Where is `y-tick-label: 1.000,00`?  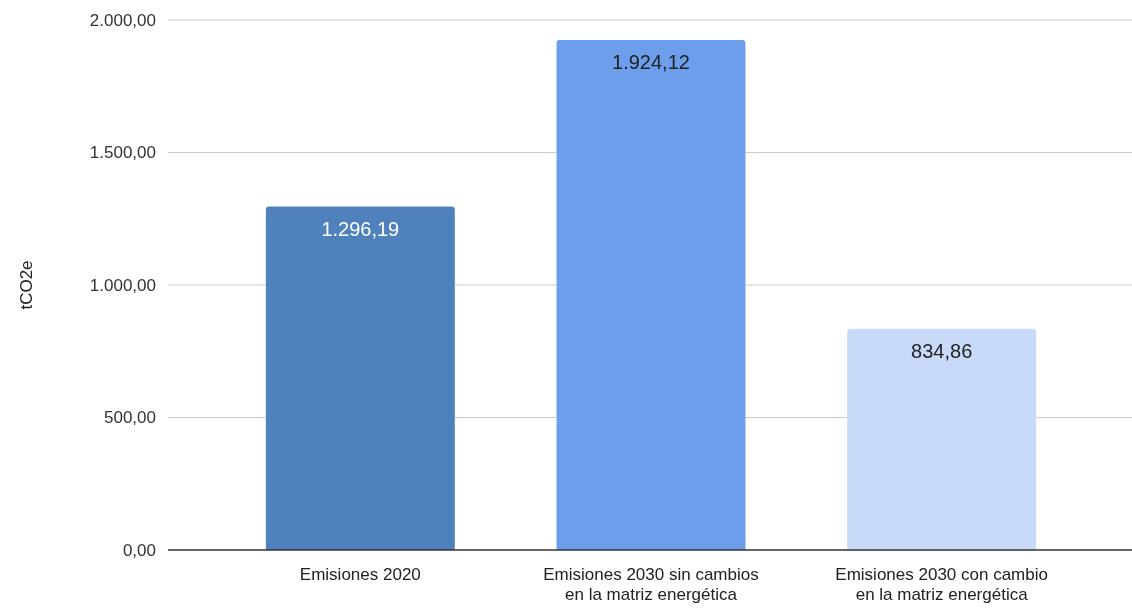 y-tick-label: 1.000,00 is located at coordinates (122, 285).